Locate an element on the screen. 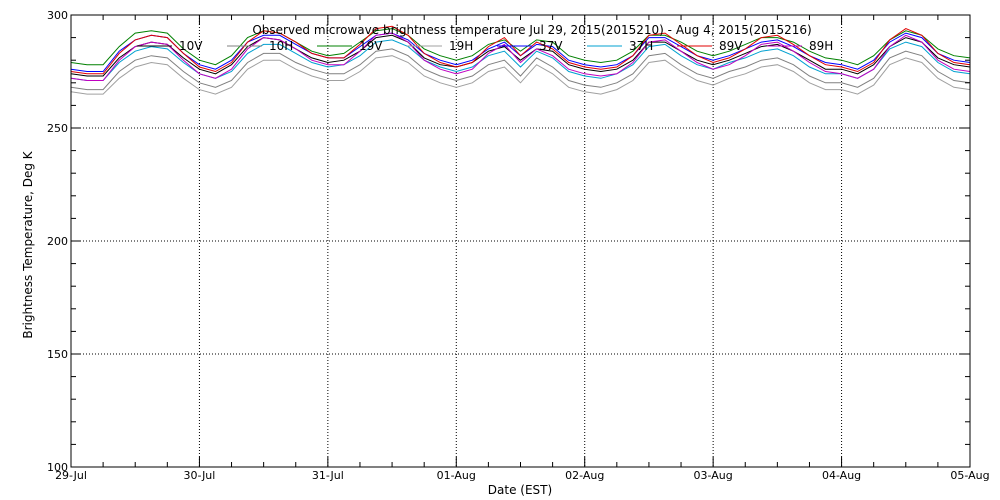  series-line-37h is located at coordinates (520, 60).